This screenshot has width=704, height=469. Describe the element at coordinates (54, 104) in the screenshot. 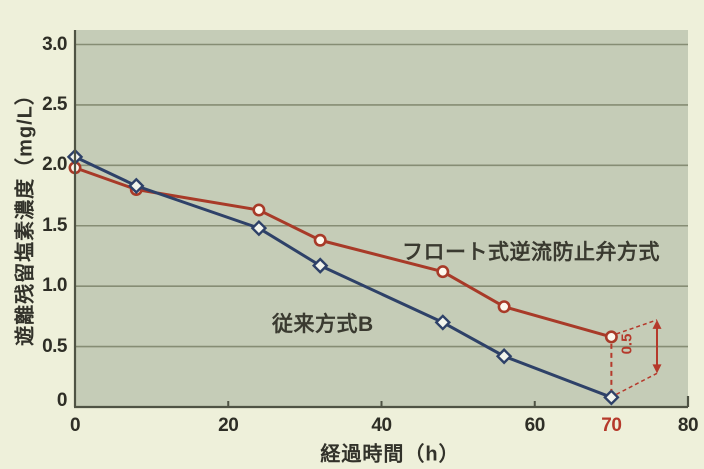

I see `y-tick-2.5: 2.5` at that location.